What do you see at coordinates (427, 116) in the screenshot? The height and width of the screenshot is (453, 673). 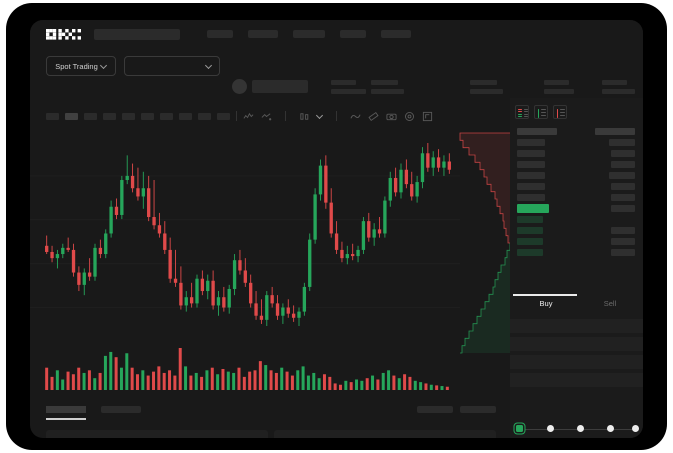 I see `fullscreen-icon` at bounding box center [427, 116].